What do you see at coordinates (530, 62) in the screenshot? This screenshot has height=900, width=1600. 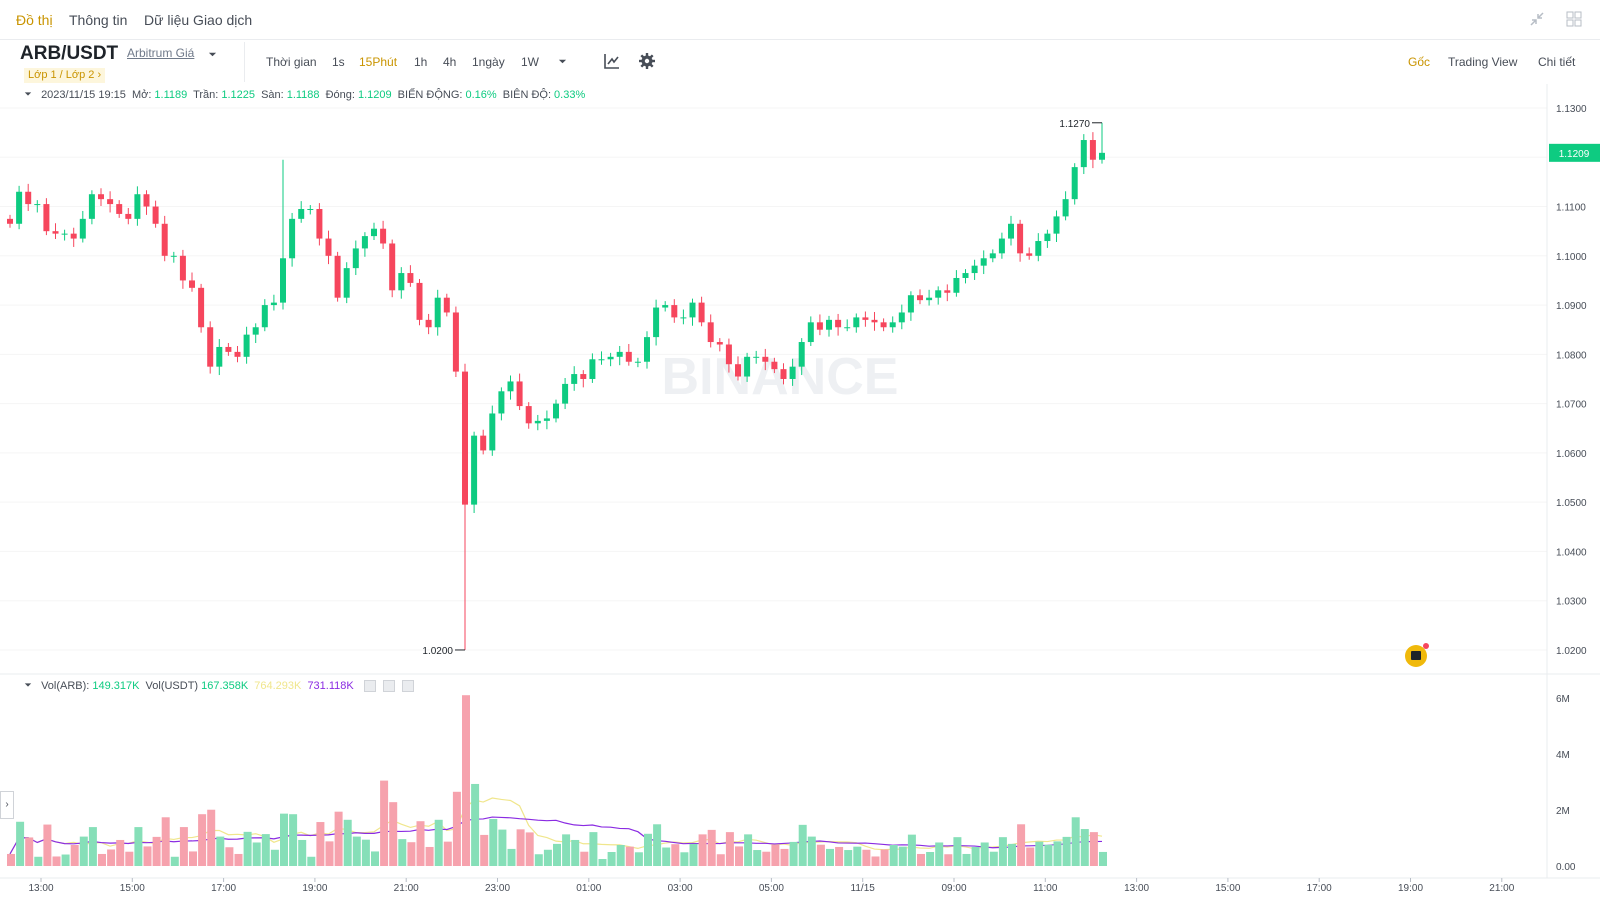 I see `timeframe-1w: 1W` at bounding box center [530, 62].